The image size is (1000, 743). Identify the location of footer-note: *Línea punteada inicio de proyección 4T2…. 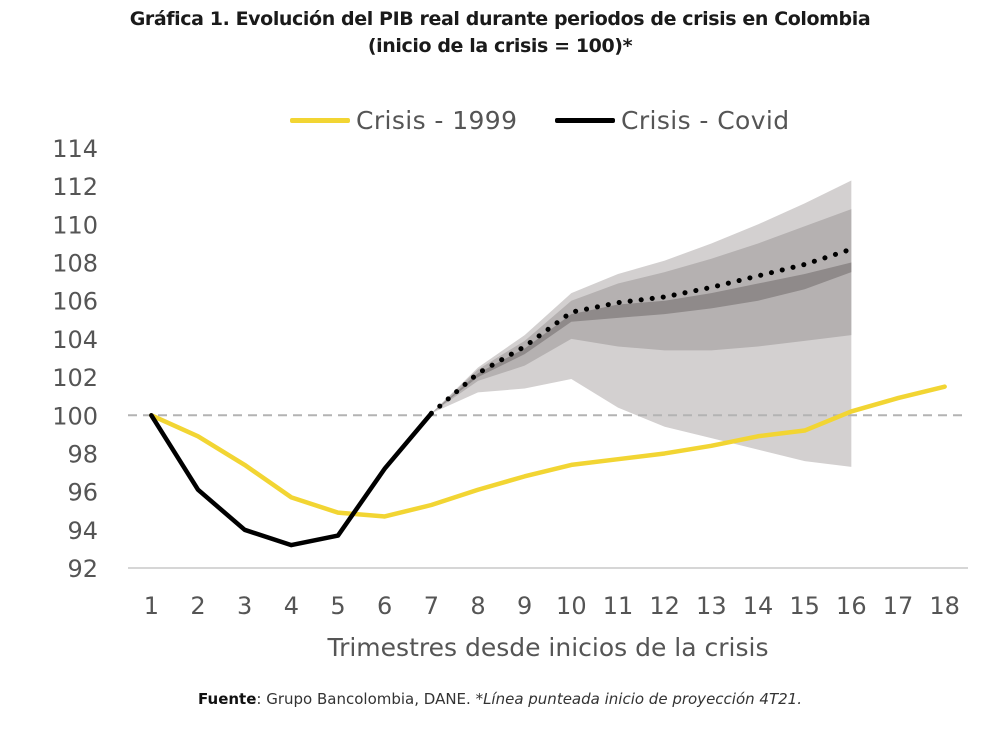
(638, 699).